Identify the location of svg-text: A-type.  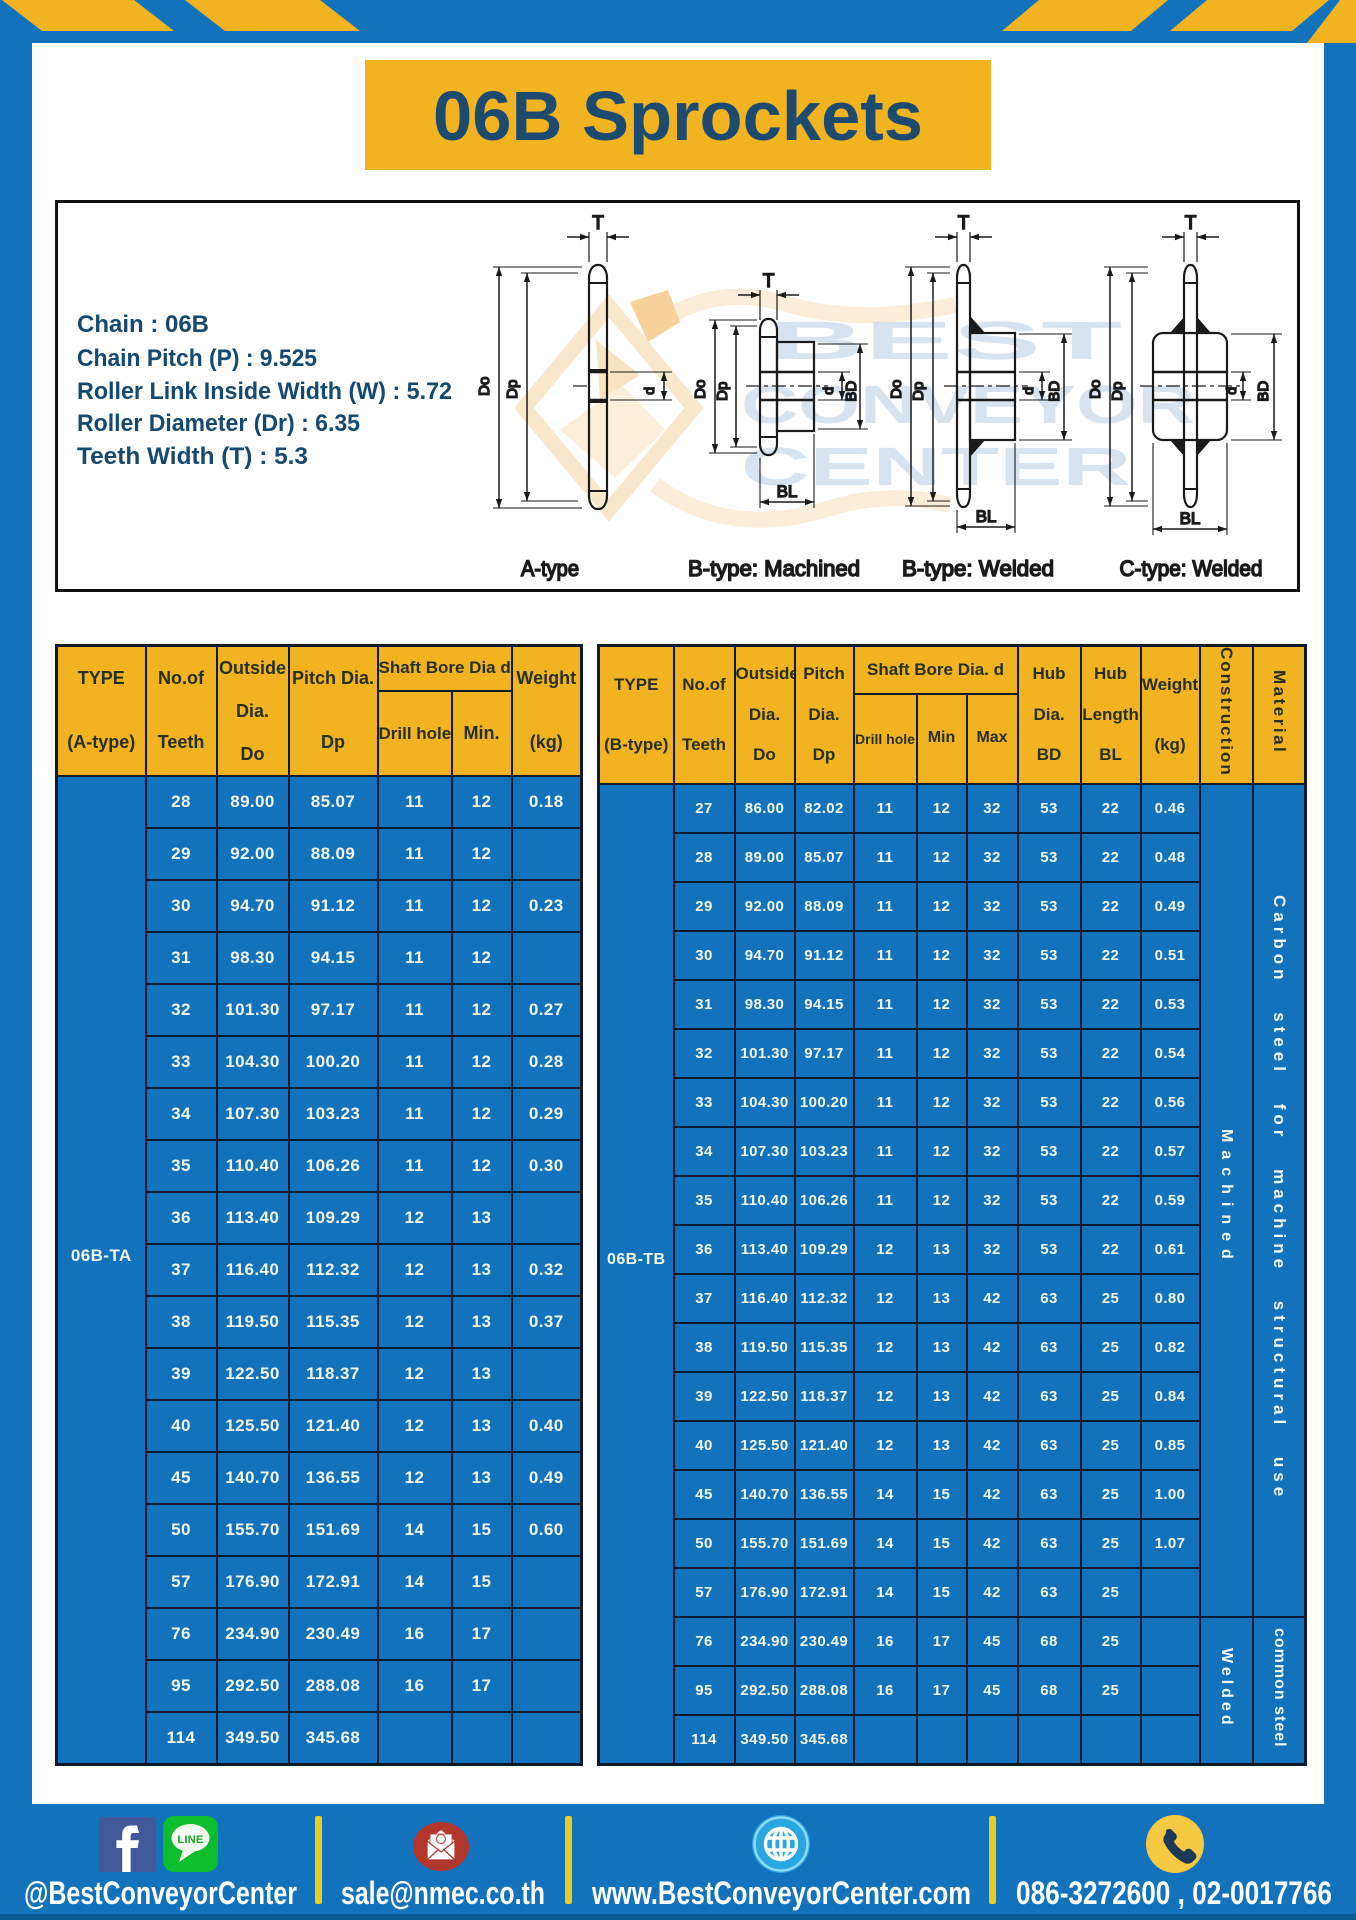
(550, 568).